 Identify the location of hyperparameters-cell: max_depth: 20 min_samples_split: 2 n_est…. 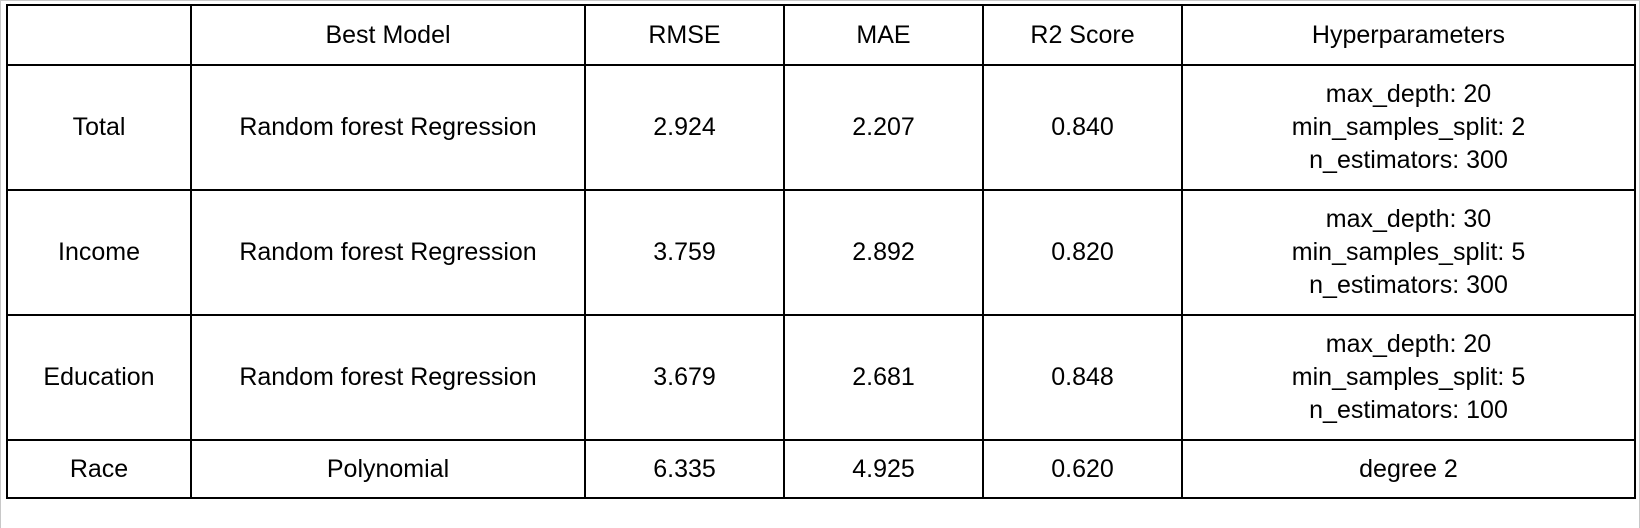
(1408, 127).